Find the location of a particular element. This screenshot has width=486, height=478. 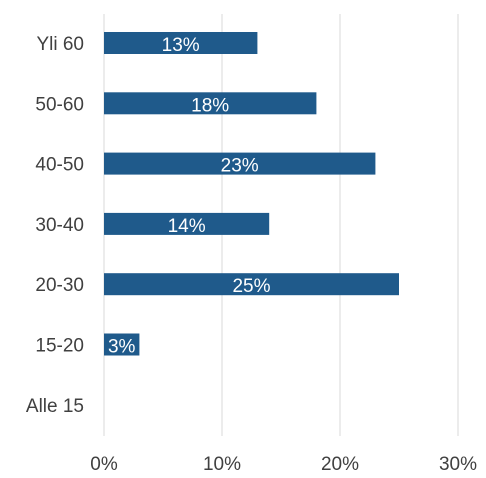

data-label: 25% is located at coordinates (251, 286).